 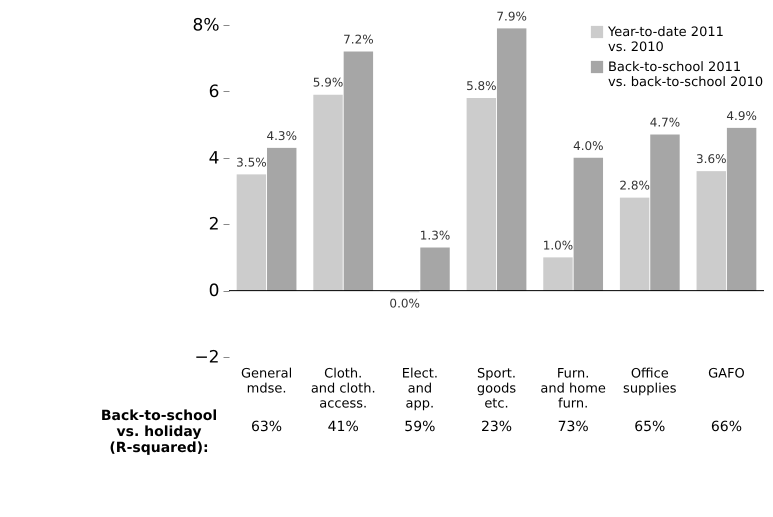 I want to click on text: 73%, so click(x=573, y=427).